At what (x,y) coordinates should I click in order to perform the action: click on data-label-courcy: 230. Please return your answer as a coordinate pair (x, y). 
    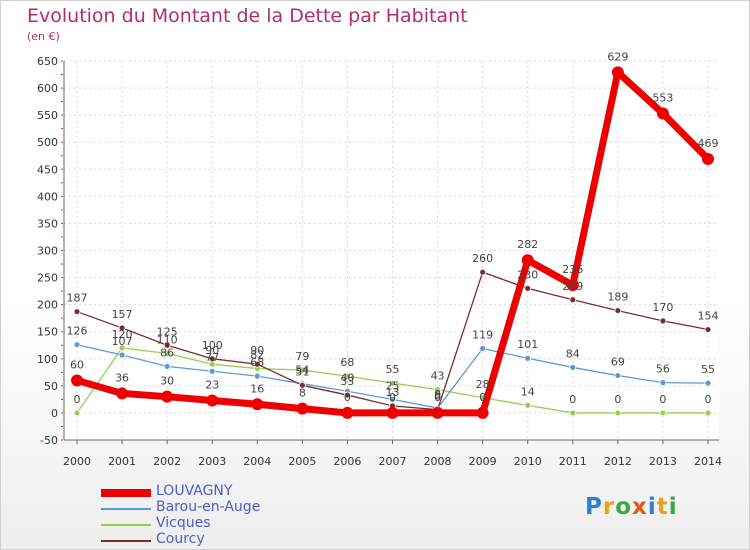
    Looking at the image, I should click on (527, 274).